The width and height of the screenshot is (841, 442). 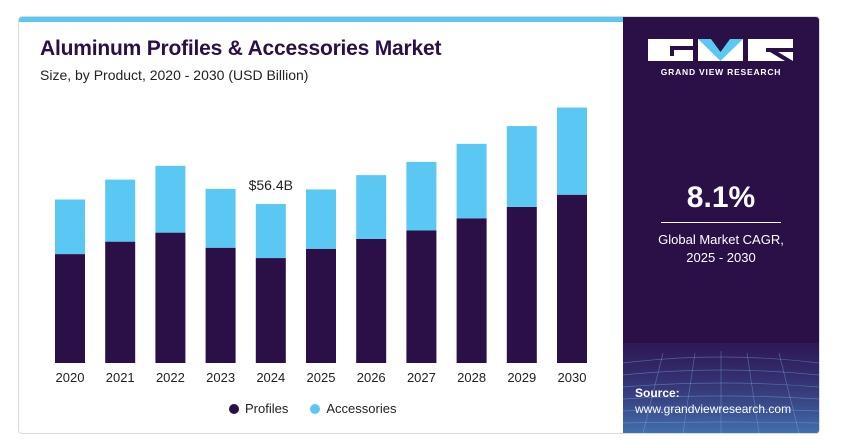 What do you see at coordinates (371, 207) in the screenshot?
I see `bar-accessories-2026` at bounding box center [371, 207].